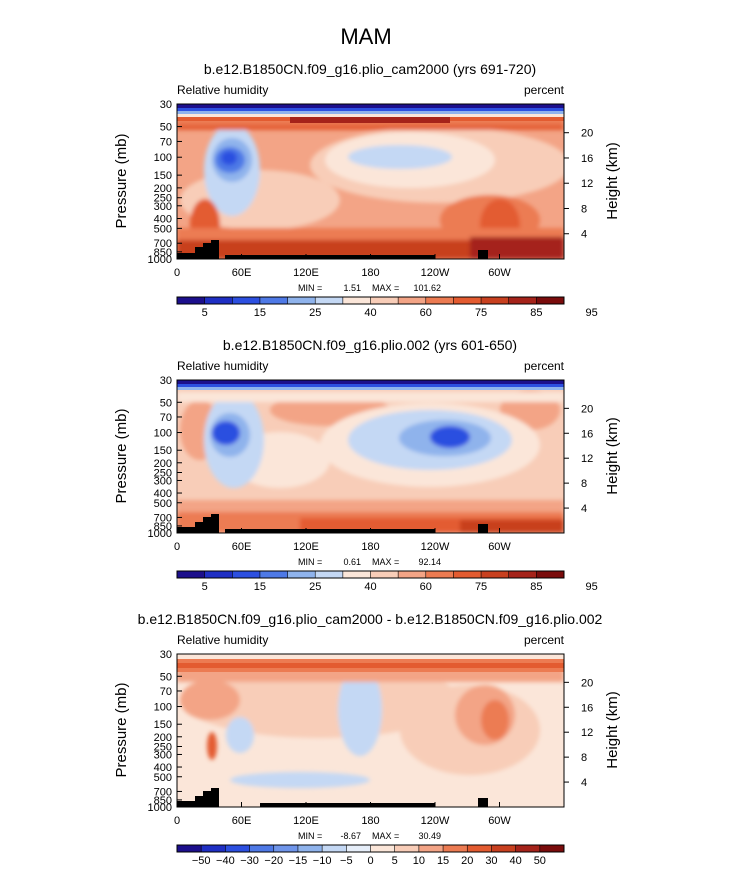 The height and width of the screenshot is (888, 733). I want to click on colorbar-label: 0, so click(370, 861).